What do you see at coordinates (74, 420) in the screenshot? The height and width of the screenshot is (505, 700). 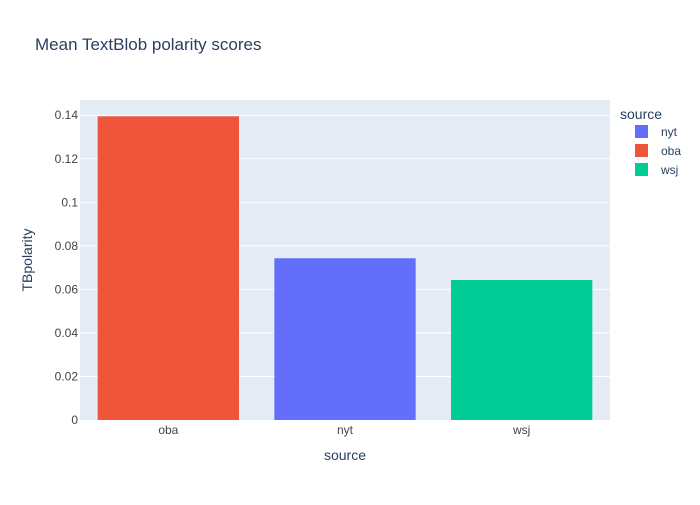 I see `y-tick-label: 0` at bounding box center [74, 420].